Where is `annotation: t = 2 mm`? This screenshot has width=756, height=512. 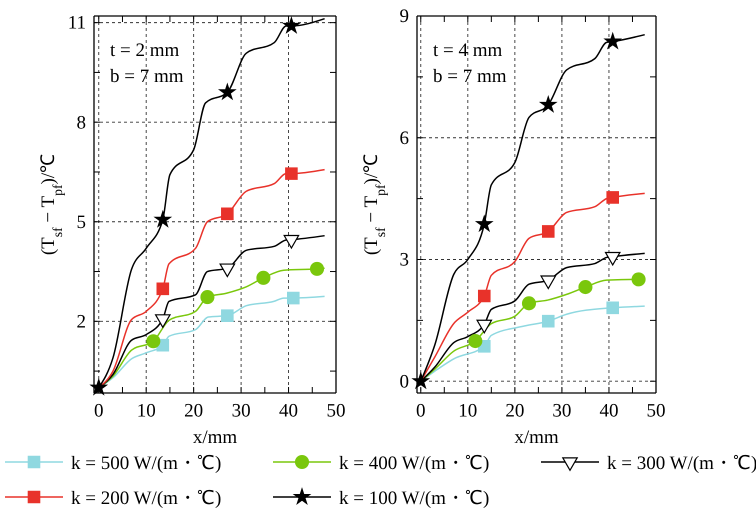 annotation: t = 2 mm is located at coordinates (145, 50).